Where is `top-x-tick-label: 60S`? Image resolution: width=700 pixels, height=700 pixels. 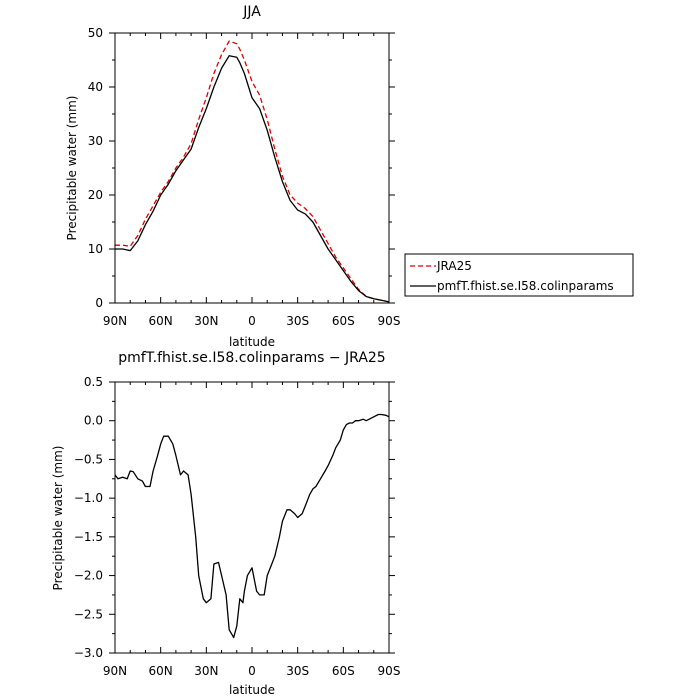 top-x-tick-label: 60S is located at coordinates (343, 321).